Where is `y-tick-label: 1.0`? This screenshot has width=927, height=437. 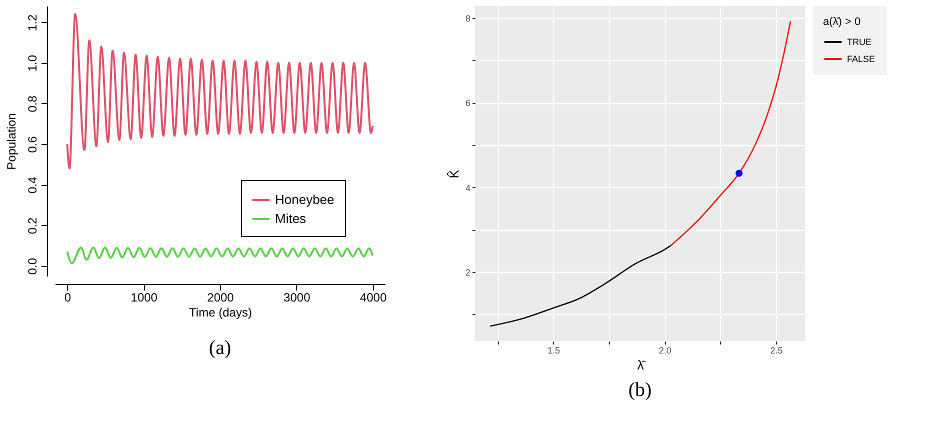
y-tick-label: 1.0 is located at coordinates (33, 63).